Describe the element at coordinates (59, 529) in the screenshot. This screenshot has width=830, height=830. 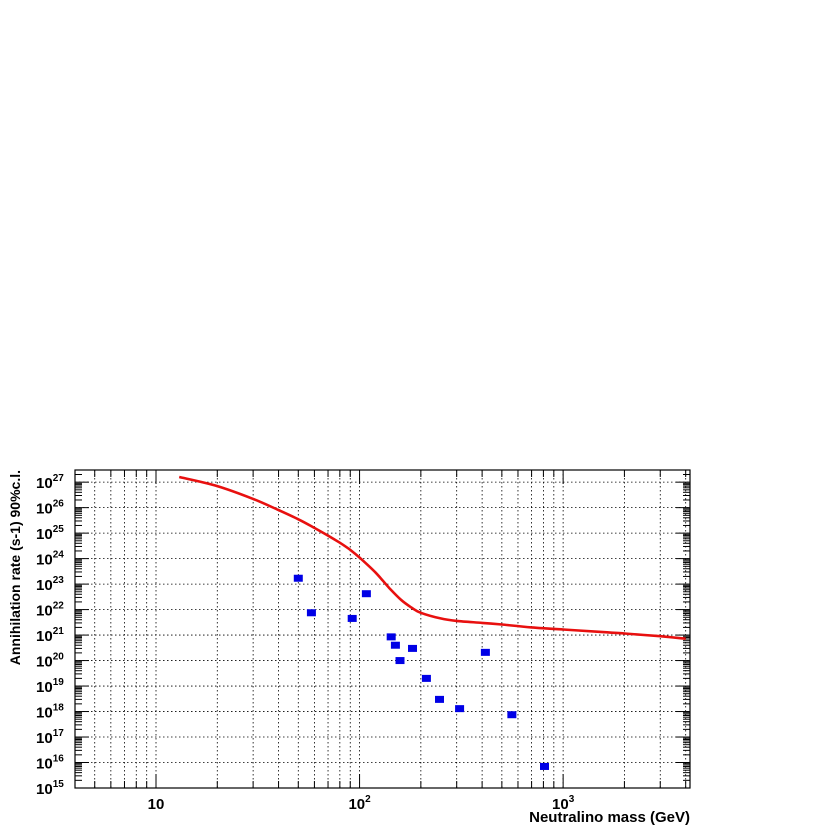
I see `y-tick-label-exponent: 25` at that location.